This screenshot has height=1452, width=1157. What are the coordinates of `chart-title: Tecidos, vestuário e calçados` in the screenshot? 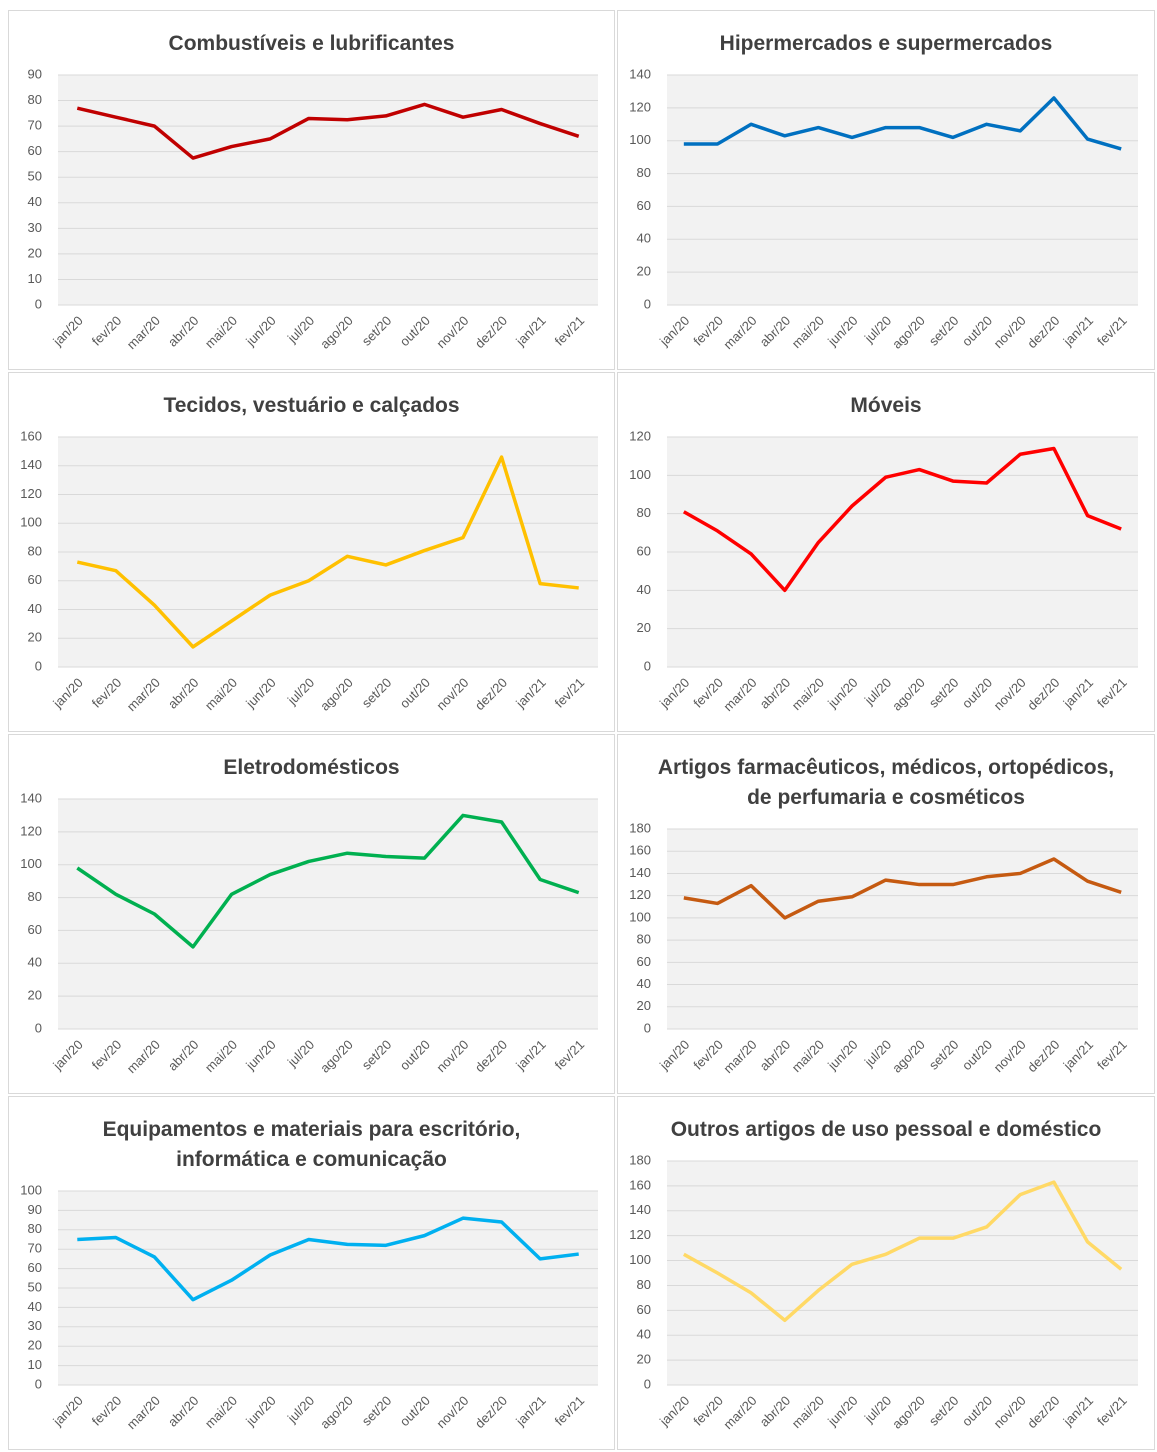 It's located at (311, 405).